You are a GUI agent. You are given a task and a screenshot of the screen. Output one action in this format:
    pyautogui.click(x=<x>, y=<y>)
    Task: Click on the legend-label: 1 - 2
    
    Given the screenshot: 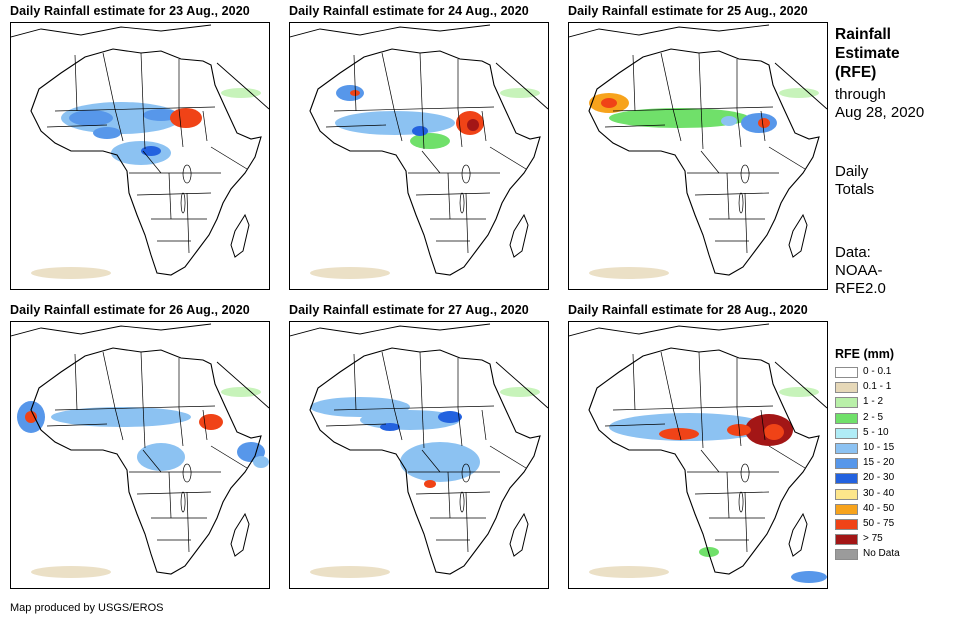 What is the action you would take?
    pyautogui.click(x=873, y=402)
    